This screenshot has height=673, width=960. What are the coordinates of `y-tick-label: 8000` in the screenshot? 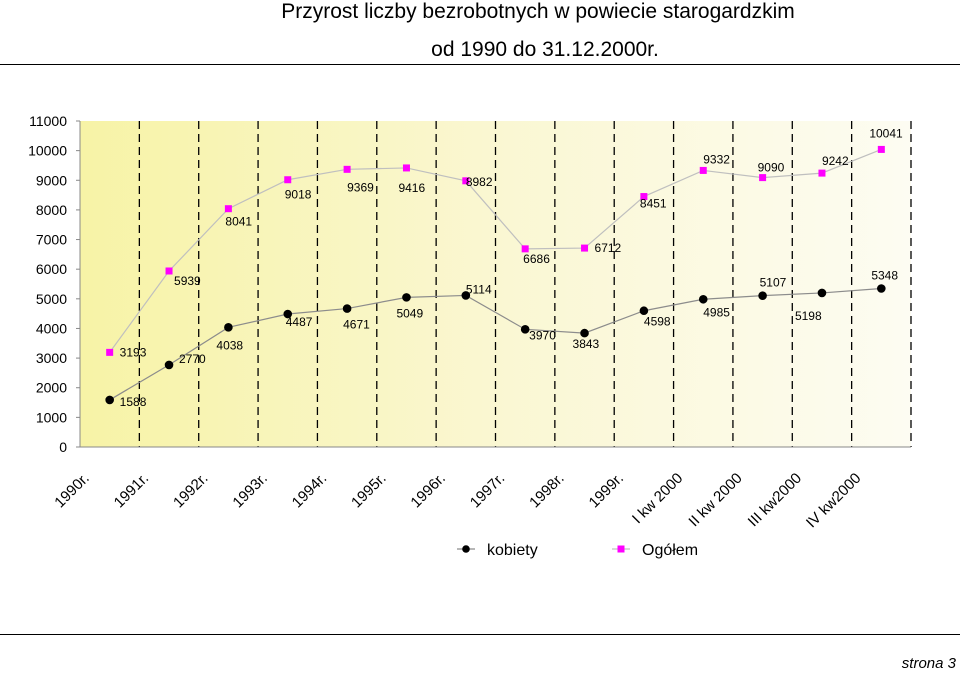 It's located at (51, 210).